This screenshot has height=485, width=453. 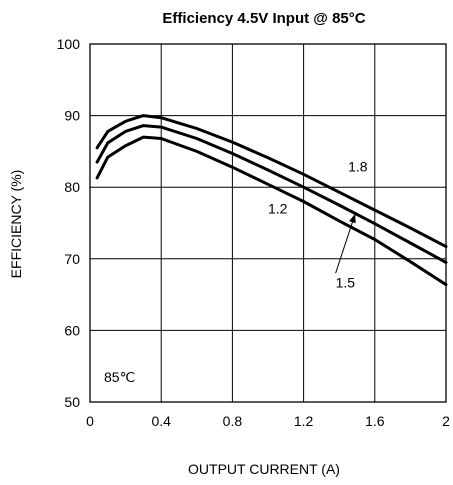 What do you see at coordinates (375, 421) in the screenshot?
I see `x-tick-label: 1.6` at bounding box center [375, 421].